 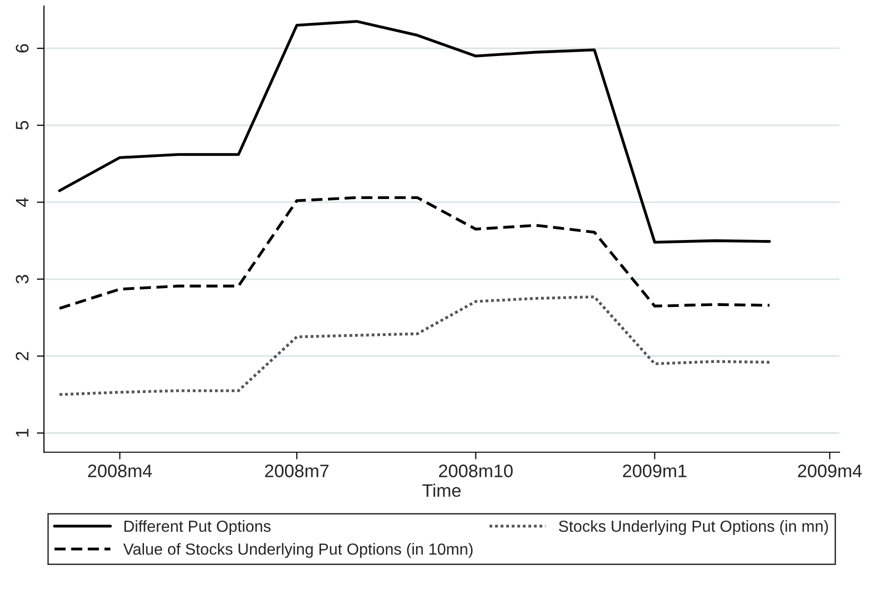 What do you see at coordinates (22, 202) in the screenshot?
I see `y-tick-label: 4` at bounding box center [22, 202].